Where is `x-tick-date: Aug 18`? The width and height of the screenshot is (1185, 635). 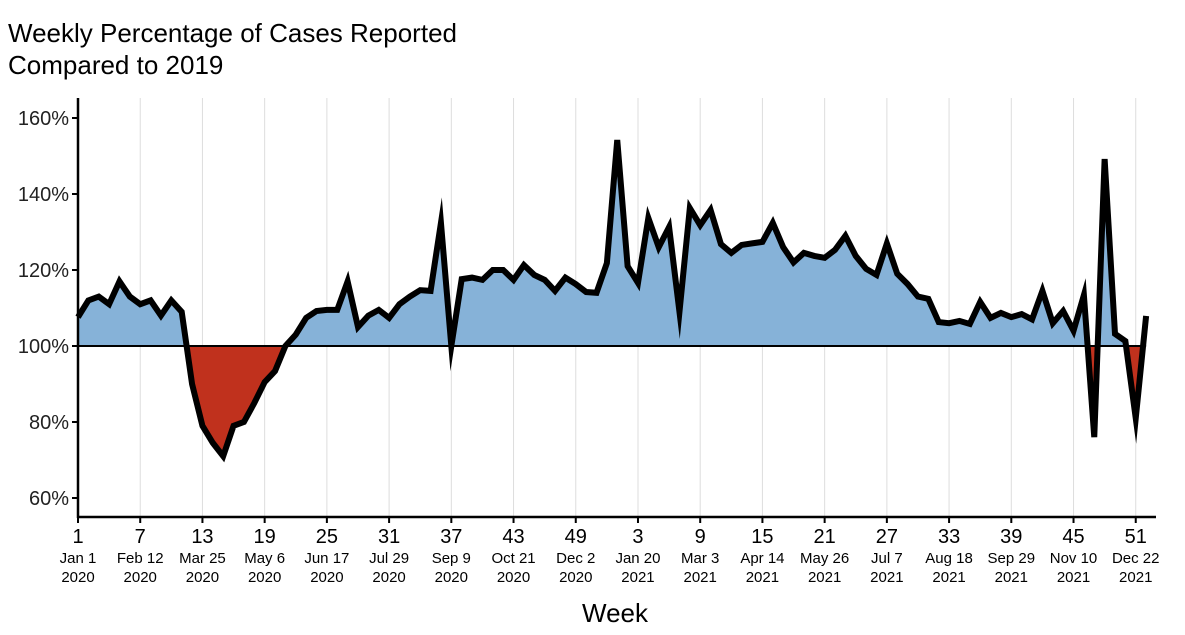 x-tick-date: Aug 18 is located at coordinates (949, 558).